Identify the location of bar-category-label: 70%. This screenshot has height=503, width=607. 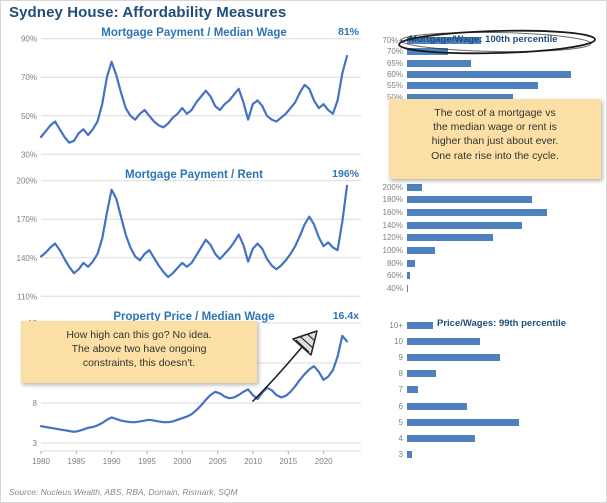
(394, 52).